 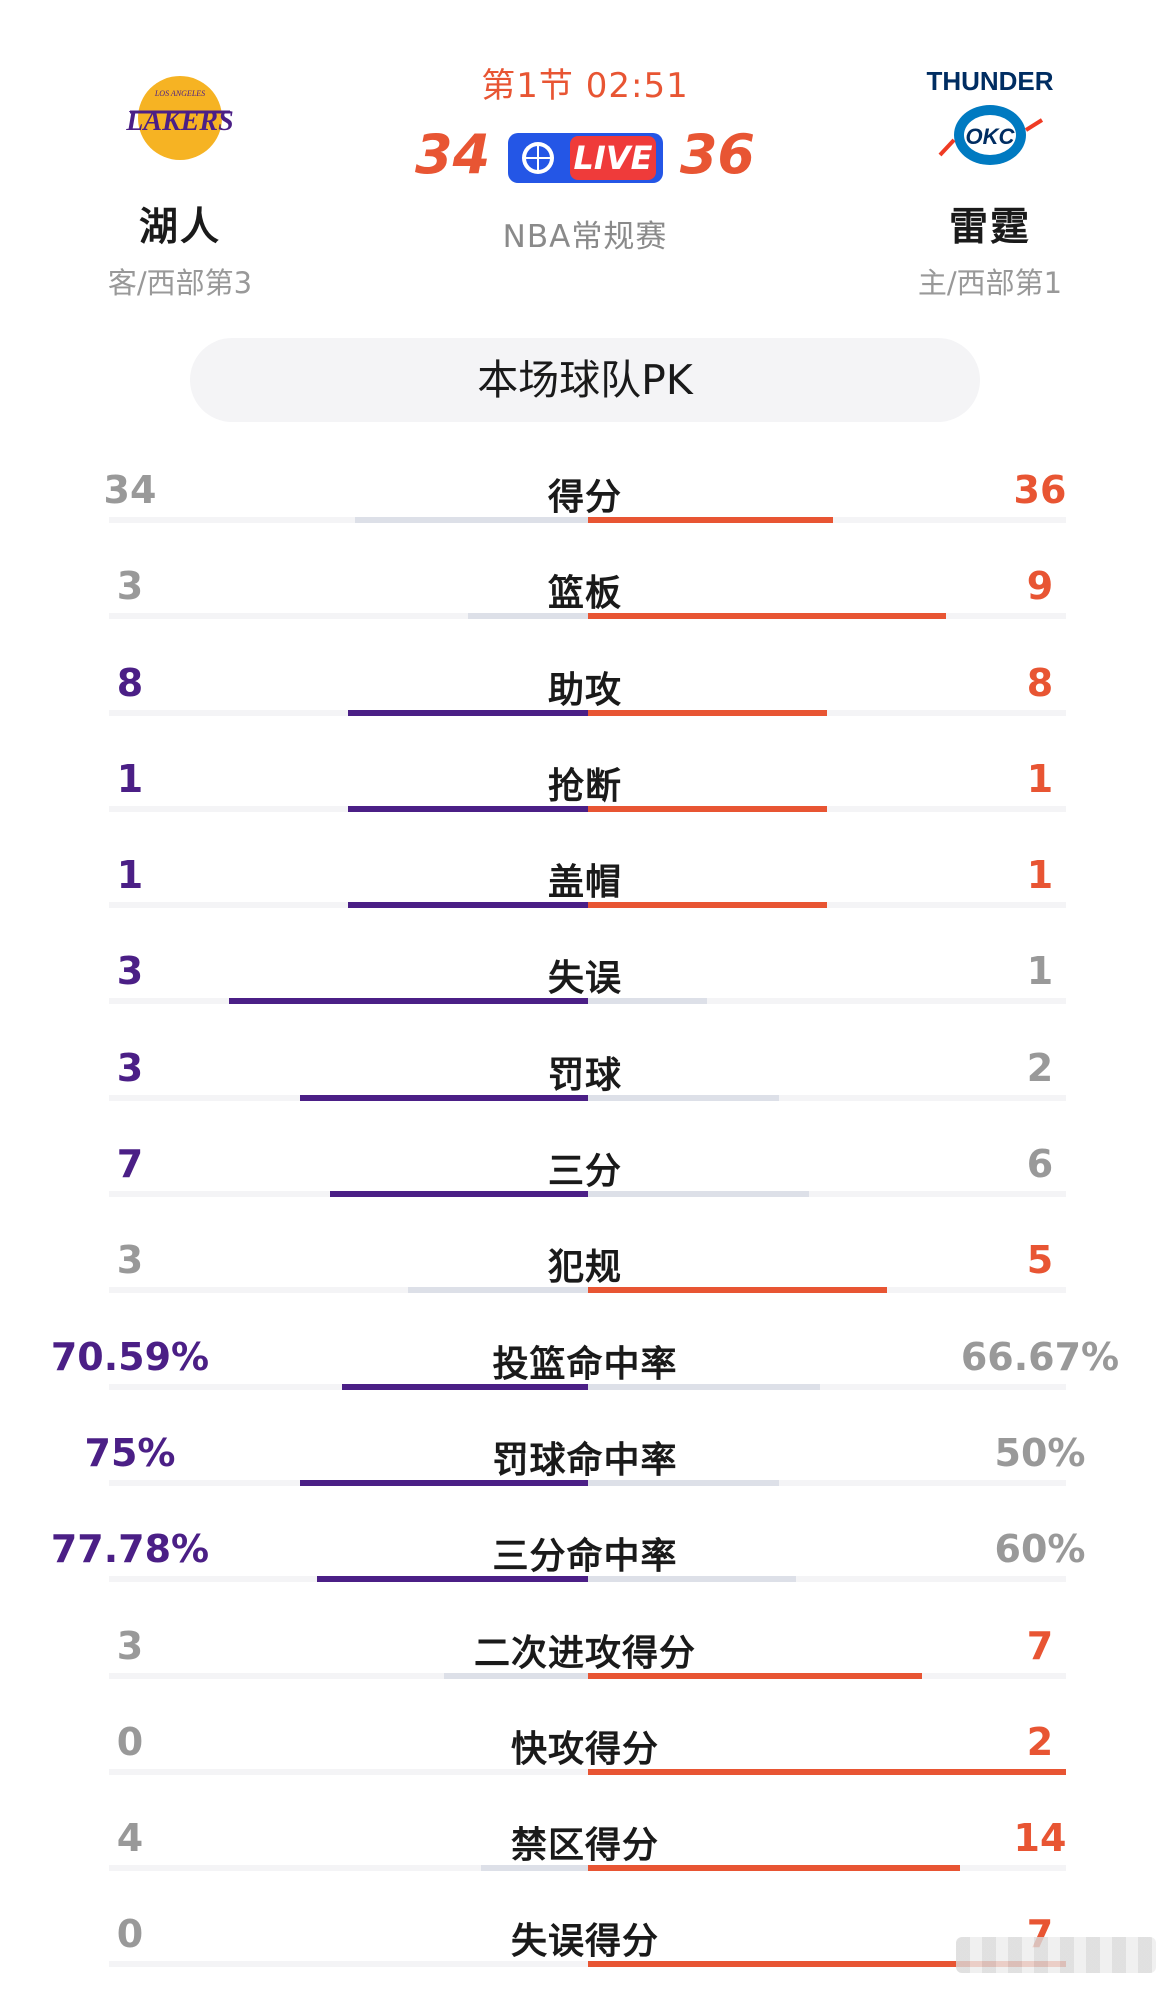 What do you see at coordinates (585, 1460) in the screenshot?
I see `stat-label: 罚球命中率` at bounding box center [585, 1460].